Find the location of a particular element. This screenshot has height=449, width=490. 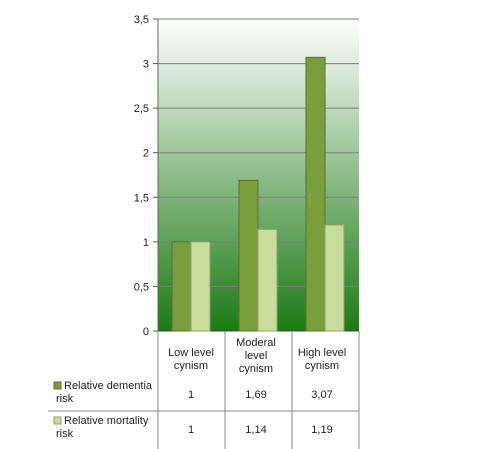

category-label-line: Low level is located at coordinates (191, 353).